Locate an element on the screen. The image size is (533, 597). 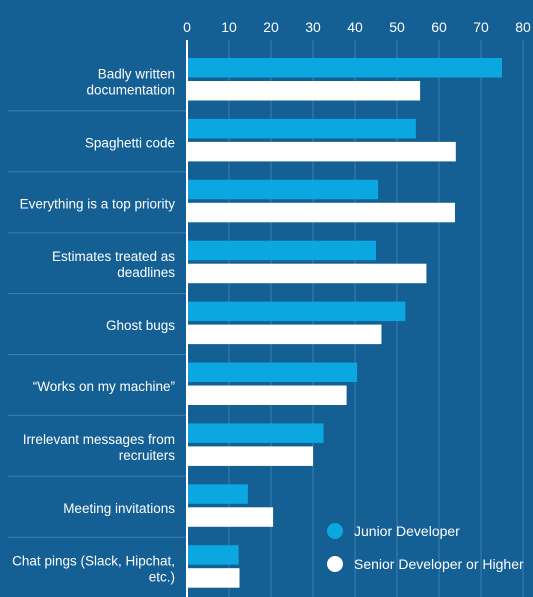
category-label-line: Ghost bugs is located at coordinates (140, 325).